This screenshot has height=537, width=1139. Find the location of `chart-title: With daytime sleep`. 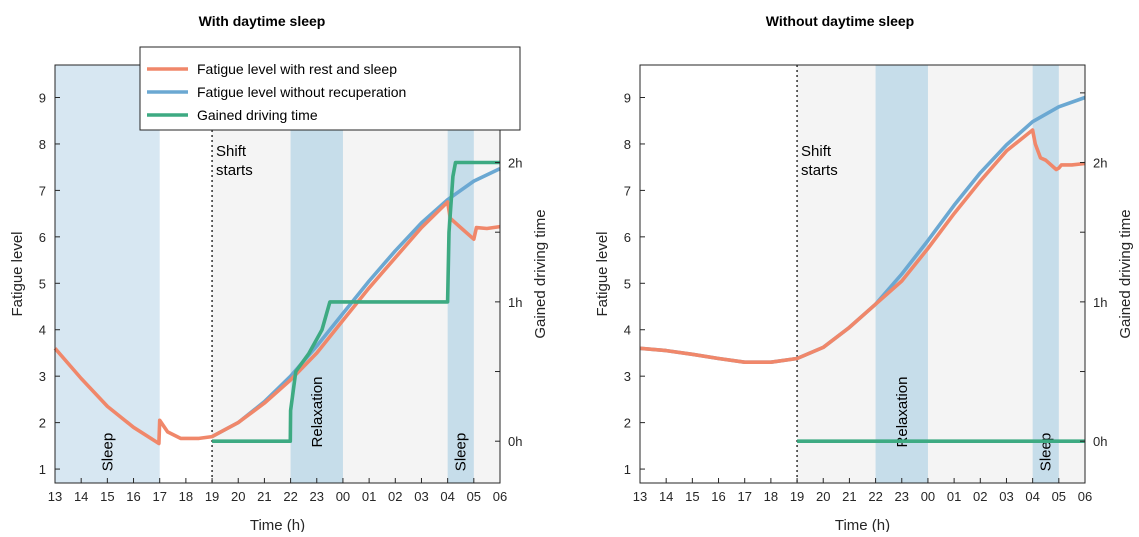

chart-title: With daytime sleep is located at coordinates (262, 21).